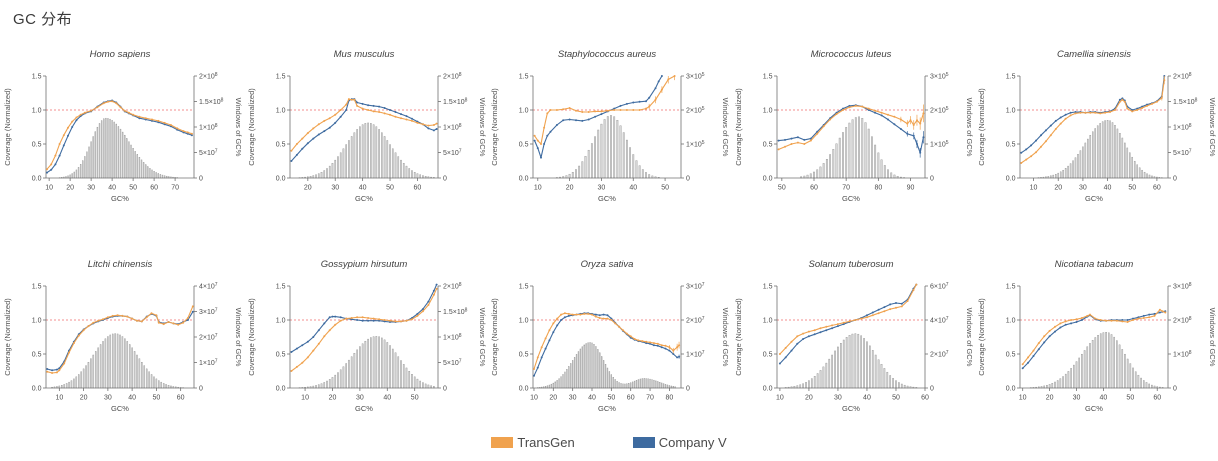 The height and width of the screenshot is (461, 1218). Describe the element at coordinates (546, 442) in the screenshot. I see `legend-label-transgen: TransGen` at that location.